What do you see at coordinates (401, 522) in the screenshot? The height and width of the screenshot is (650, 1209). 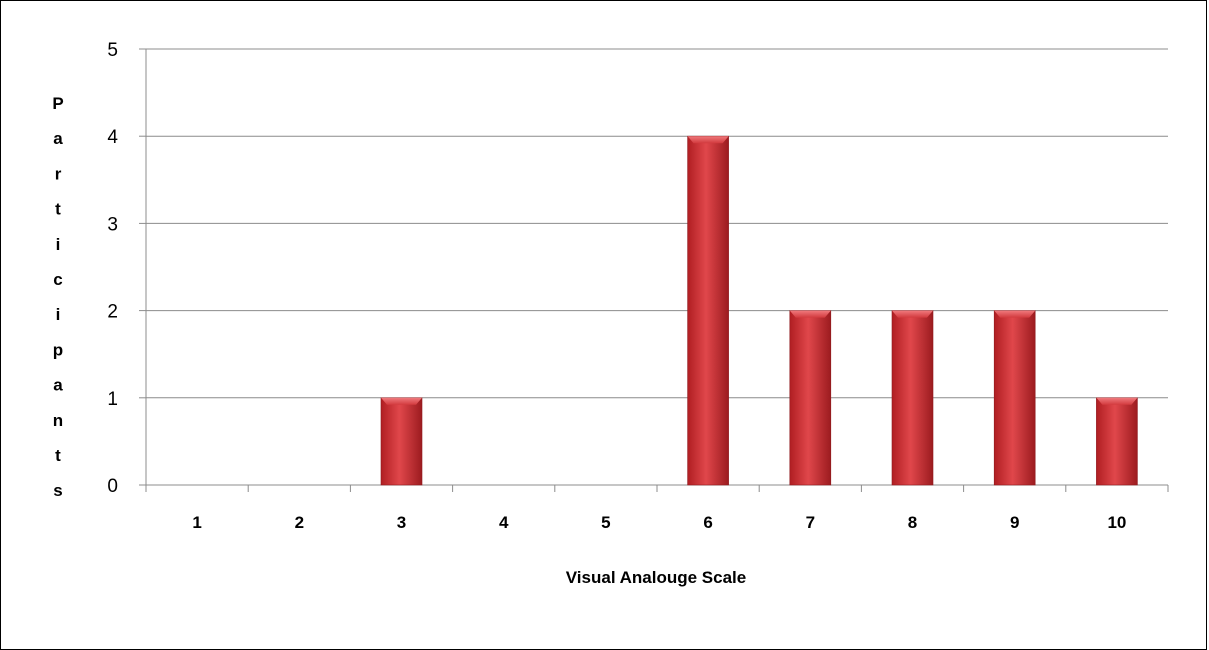 I see `x-tick-label: 3` at bounding box center [401, 522].